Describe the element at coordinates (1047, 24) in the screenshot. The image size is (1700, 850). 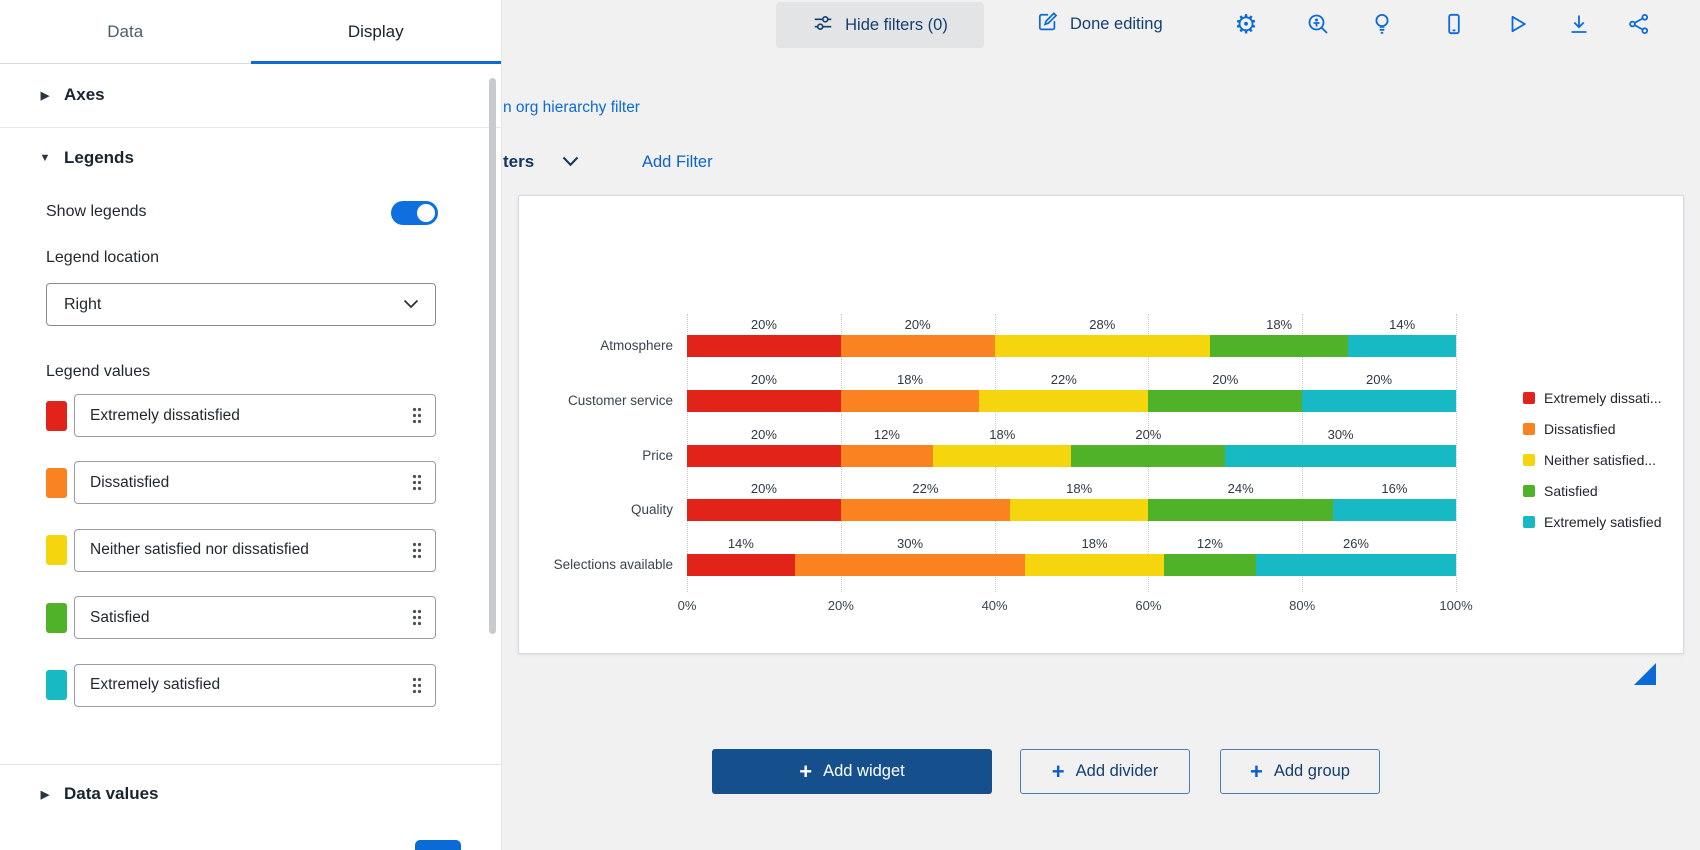
I see `edit-pencil-icon` at that location.